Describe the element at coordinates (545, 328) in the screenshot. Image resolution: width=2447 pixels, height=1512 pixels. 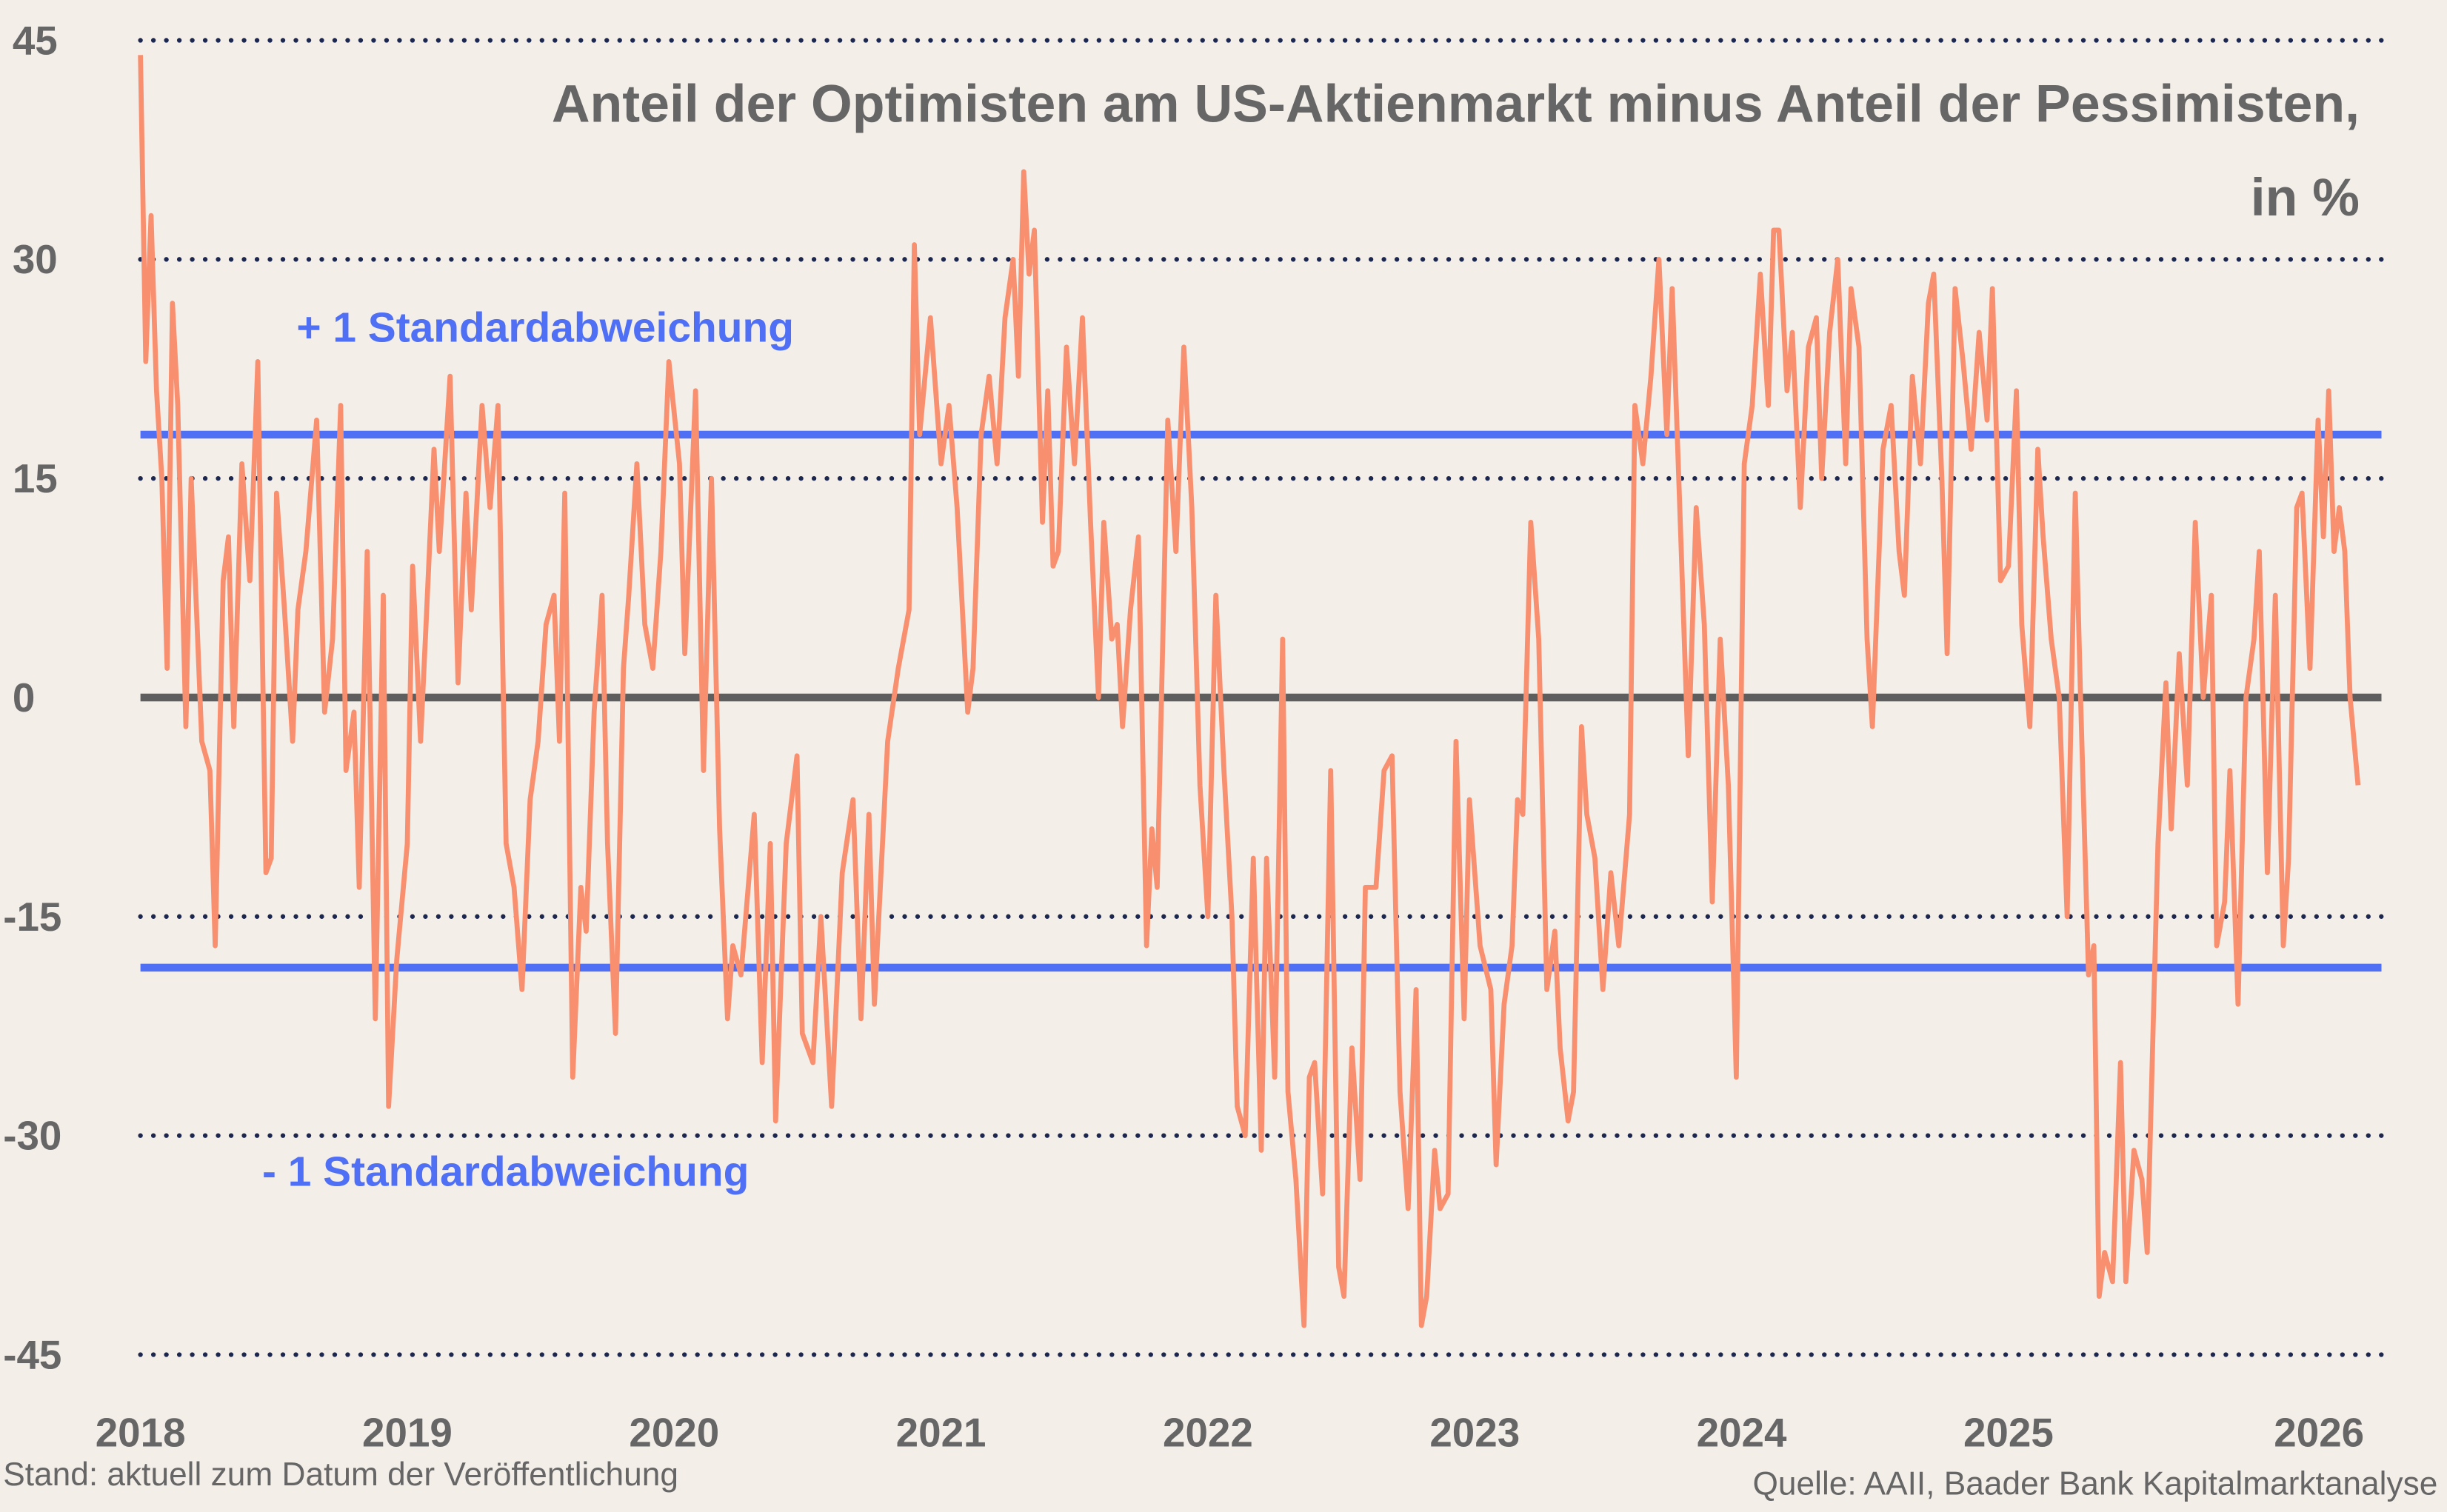
I see `upper-std-label: + 1 Standardabweichung` at that location.